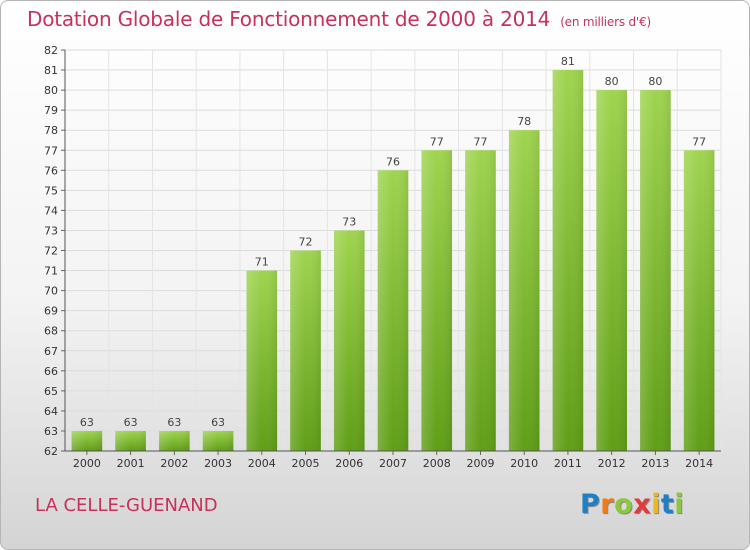 The height and width of the screenshot is (550, 750). I want to click on y-tick-label: 77, so click(51, 150).